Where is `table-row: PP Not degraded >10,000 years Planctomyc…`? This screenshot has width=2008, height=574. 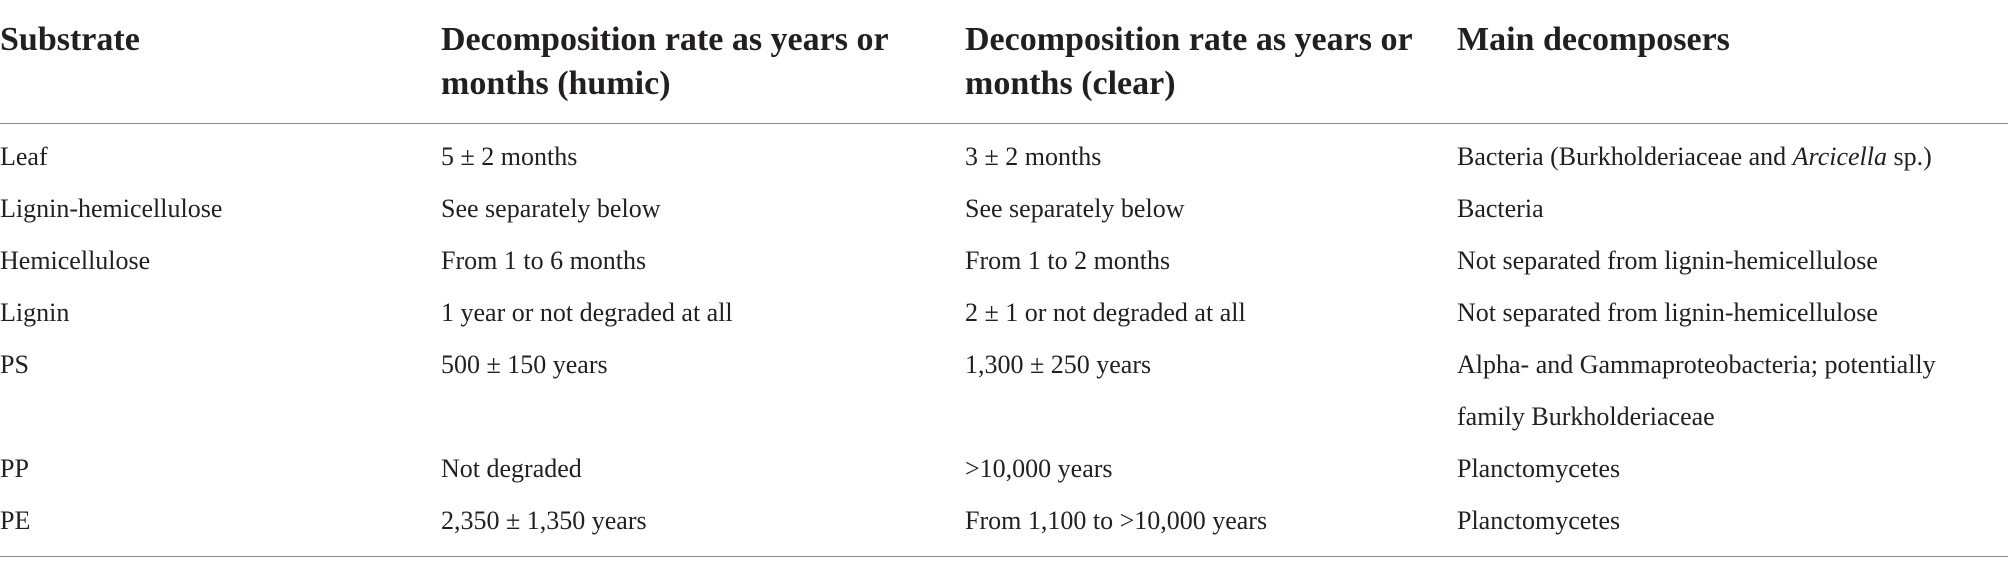
table-row: PP Not degraded >10,000 years Planctomyc… is located at coordinates (1004, 462).